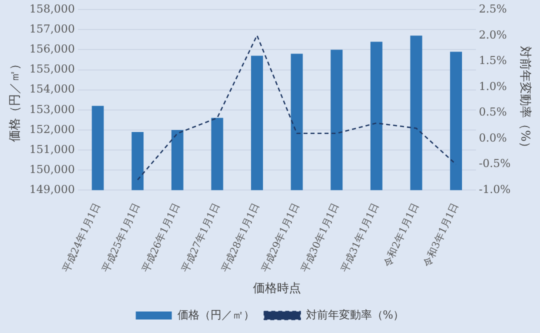  Describe the element at coordinates (494, 163) in the screenshot. I see `y2-tick-label: -0.5%` at that location.